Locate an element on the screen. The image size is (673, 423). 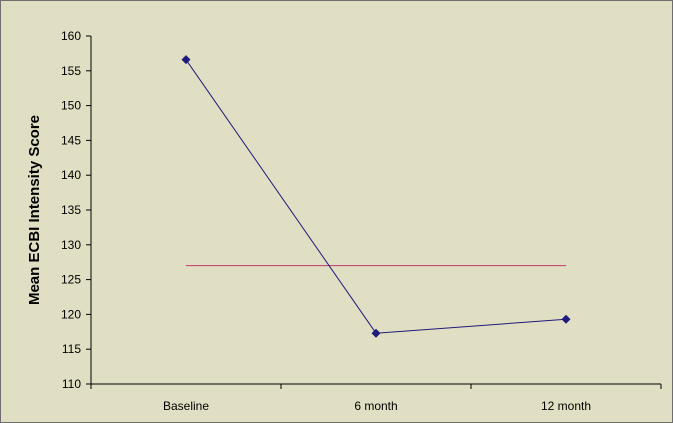
y-axis-title: Mean ECBI Intensity Score is located at coordinates (34, 210).